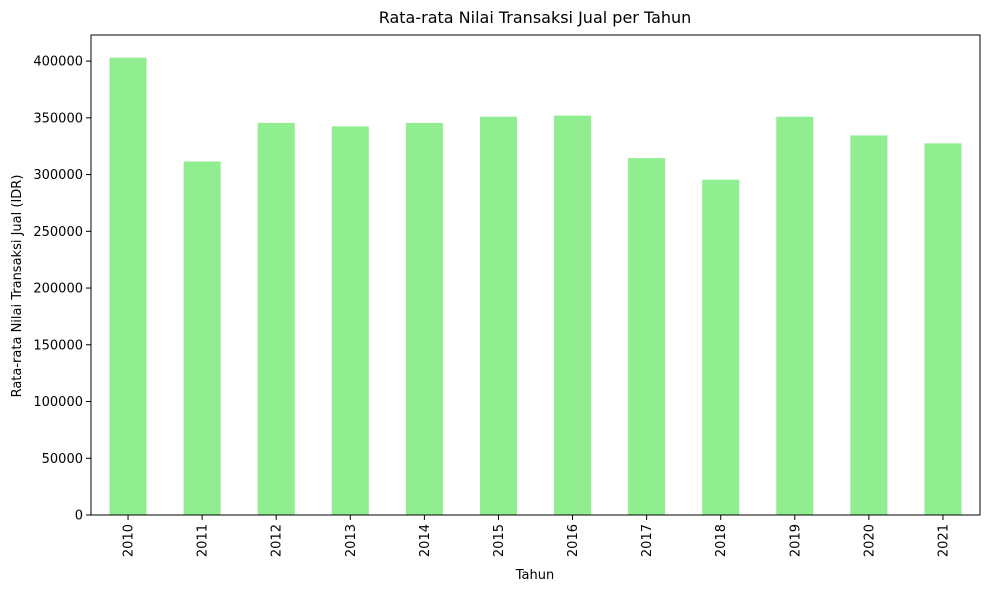  Describe the element at coordinates (943, 329) in the screenshot. I see `bar-2021` at that location.